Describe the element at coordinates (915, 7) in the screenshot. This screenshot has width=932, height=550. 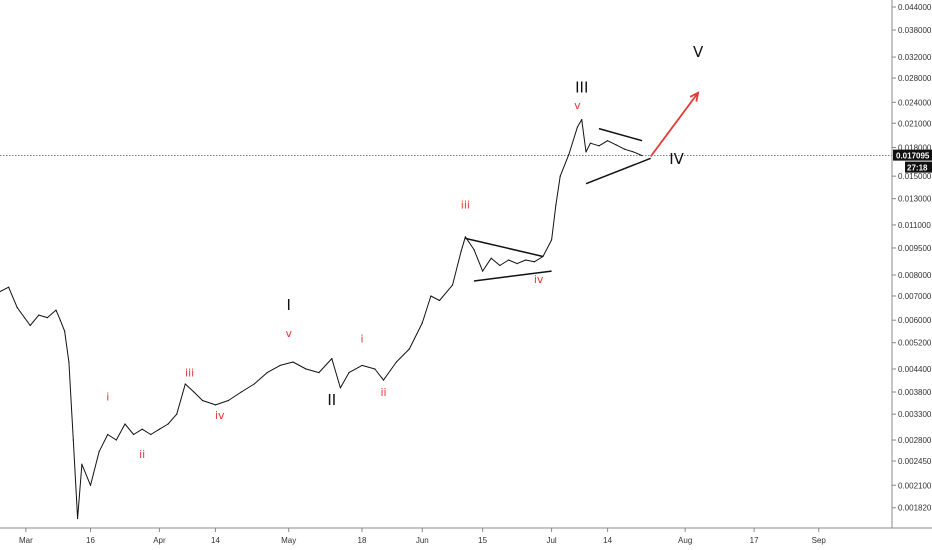
I see `y-tick-label: 0.044000` at that location.